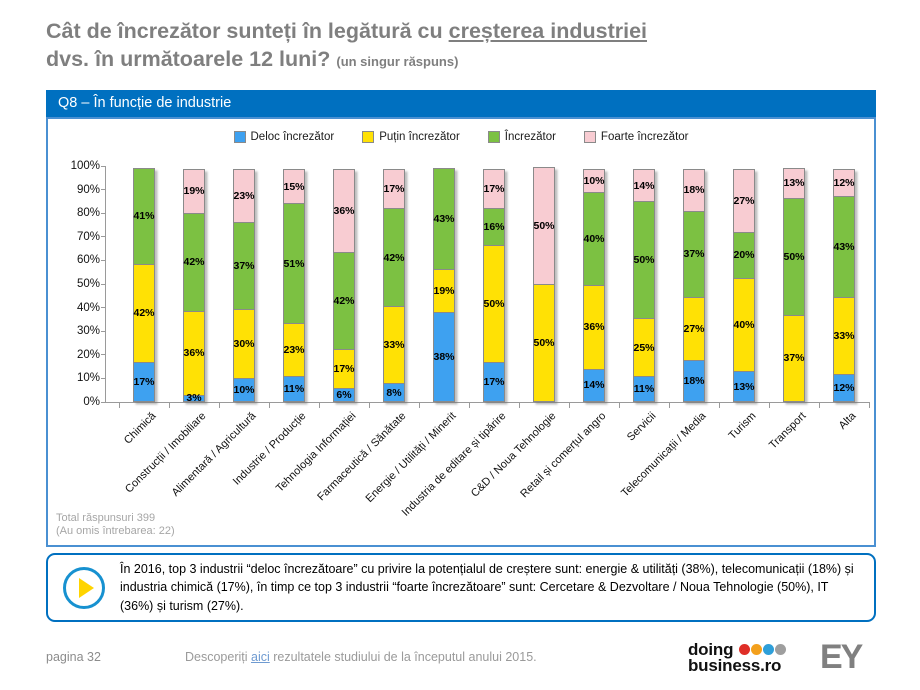  Describe the element at coordinates (594, 238) in the screenshot. I see `bar-value-label: 40%` at that location.